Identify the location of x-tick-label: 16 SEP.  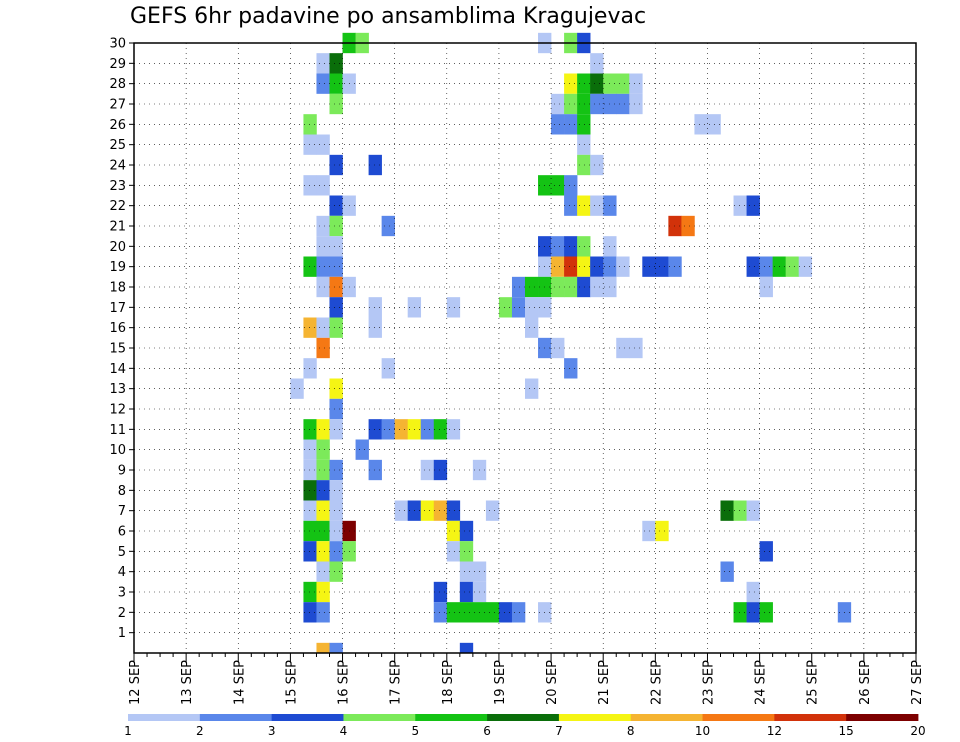
(344, 682).